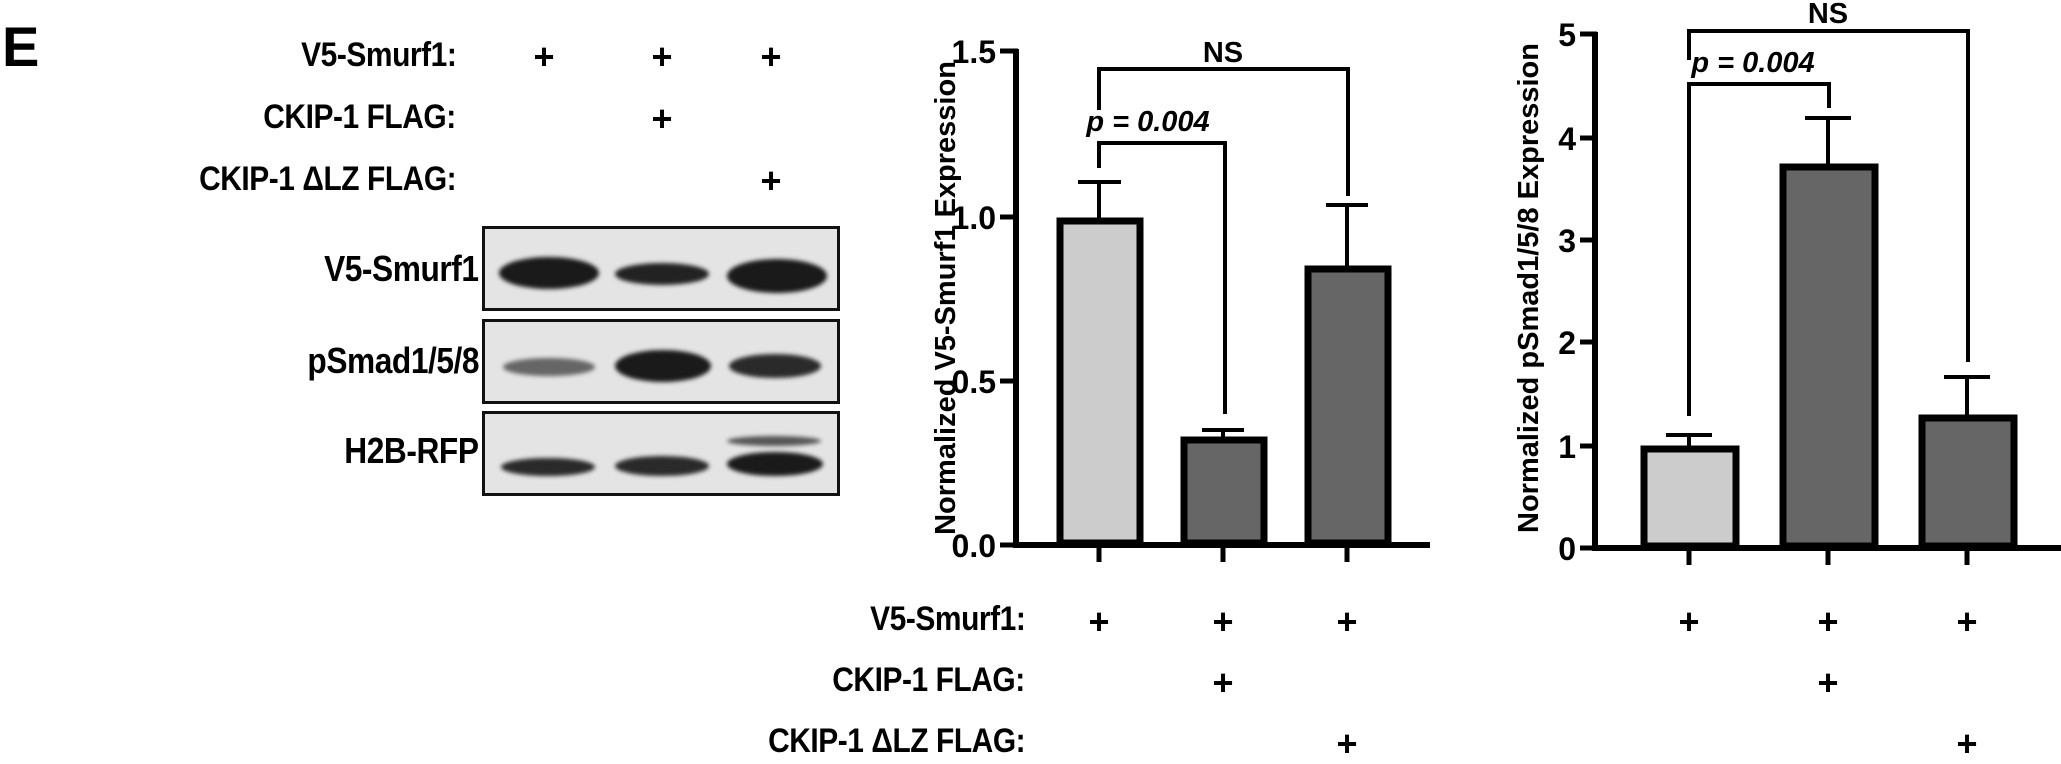  Describe the element at coordinates (662, 56) in the screenshot. I see `blot-plus-r0-l1: +` at that location.